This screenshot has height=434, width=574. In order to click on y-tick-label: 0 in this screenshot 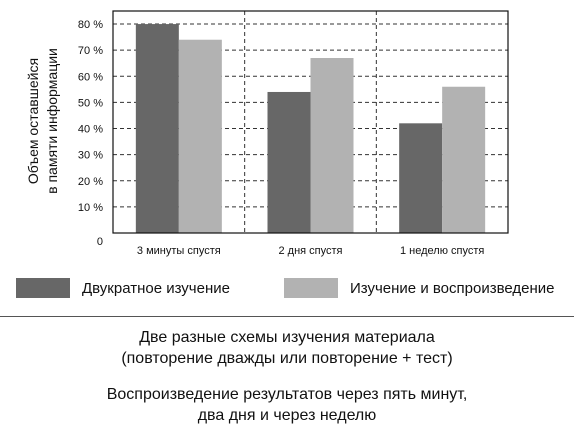, I will do `click(100, 242)`.